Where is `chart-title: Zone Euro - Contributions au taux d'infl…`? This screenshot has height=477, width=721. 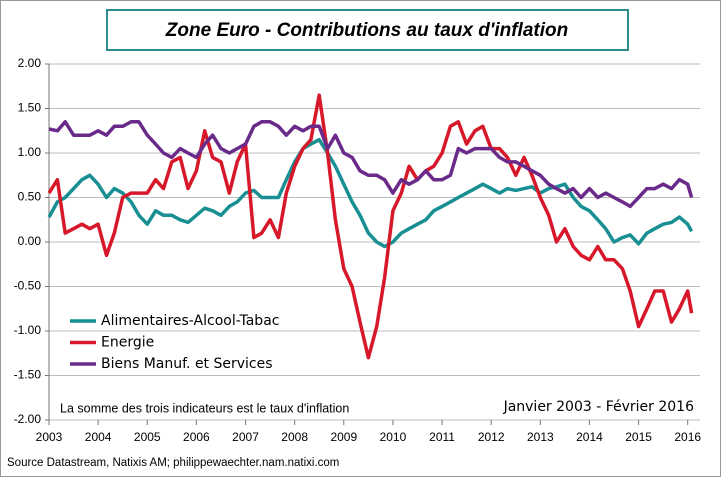 chart-title: Zone Euro - Contributions au taux d'infl… is located at coordinates (366, 30).